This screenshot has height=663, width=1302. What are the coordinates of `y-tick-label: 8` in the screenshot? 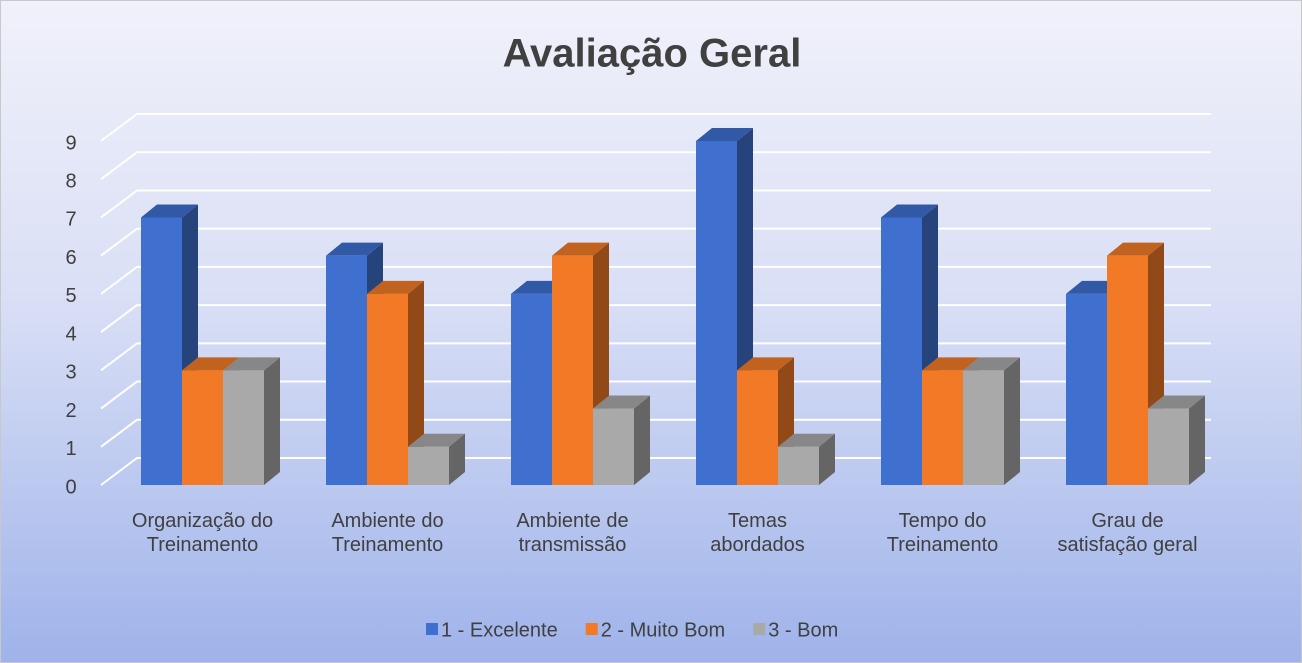 It's located at (70, 182).